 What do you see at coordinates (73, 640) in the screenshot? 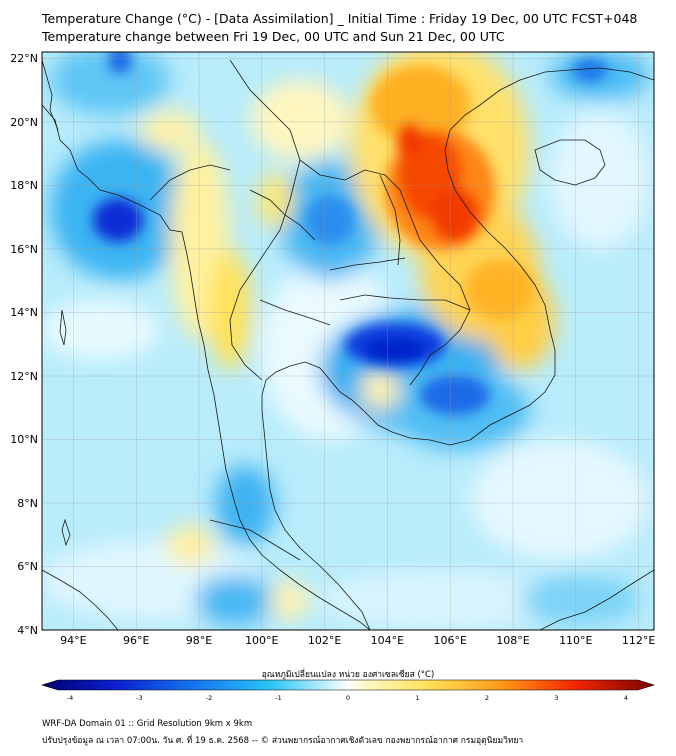
I see `lon-tick: 94°E` at bounding box center [73, 640].